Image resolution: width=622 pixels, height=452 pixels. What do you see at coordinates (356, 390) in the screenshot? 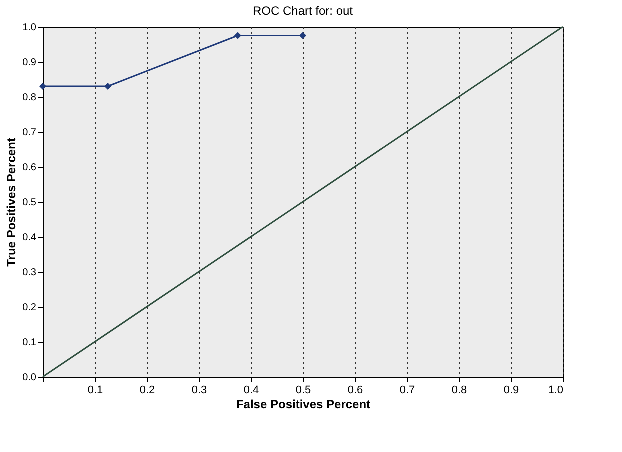
I see `x-tick-label: 0.6` at bounding box center [356, 390].